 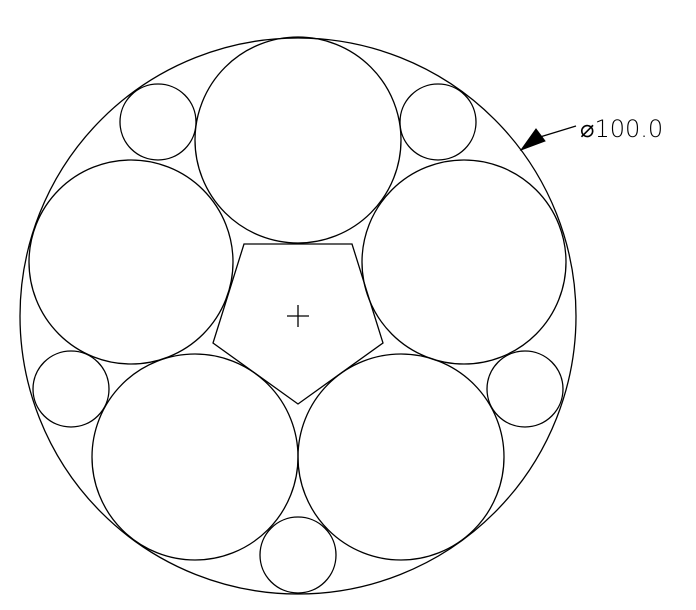 I want to click on diameter-leader, so click(x=548, y=138).